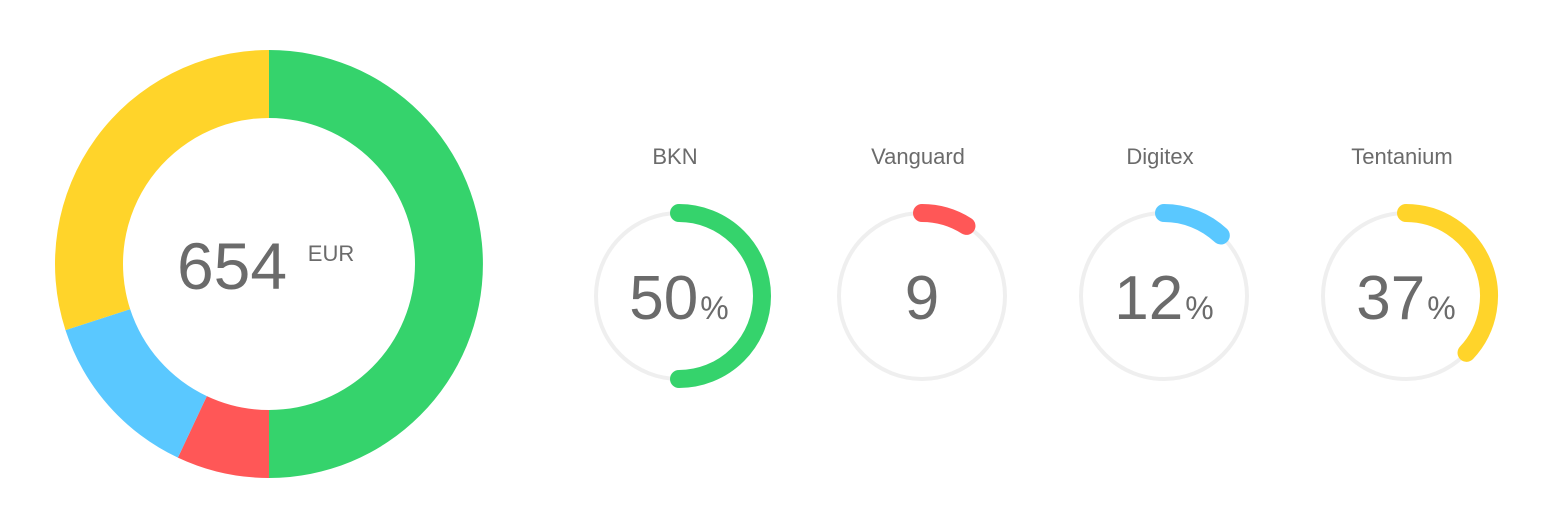  What do you see at coordinates (922, 298) in the screenshot?
I see `gauge-value: 9` at bounding box center [922, 298].